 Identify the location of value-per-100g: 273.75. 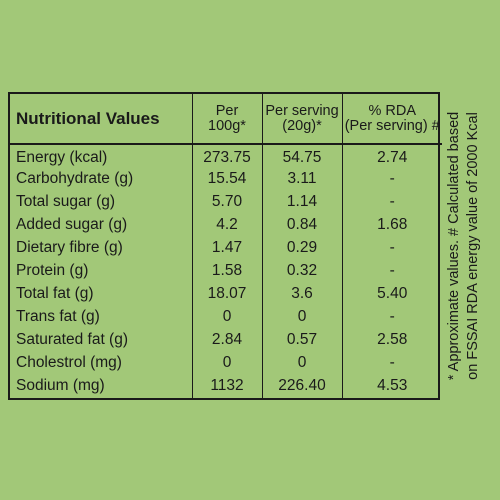
(226, 156).